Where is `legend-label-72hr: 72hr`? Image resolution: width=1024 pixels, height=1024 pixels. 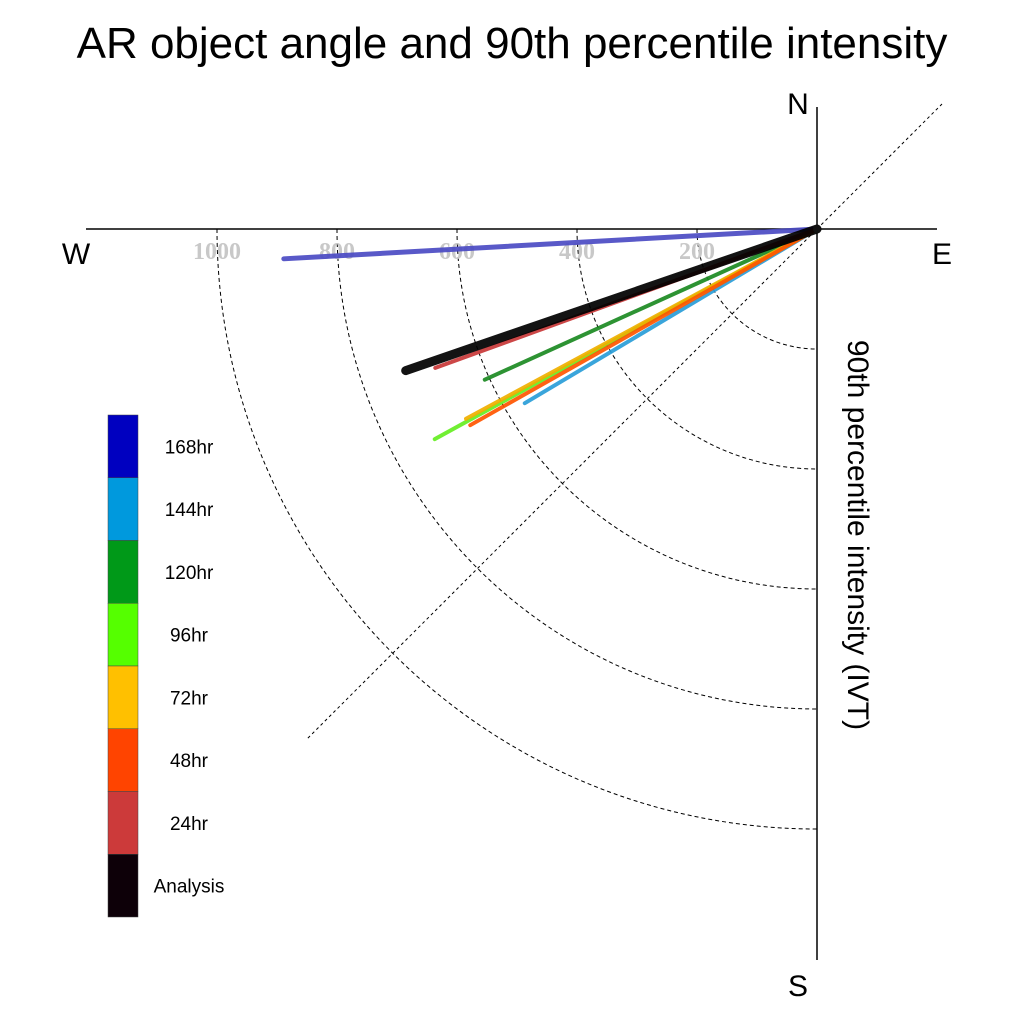
legend-label-72hr: 72hr is located at coordinates (189, 698).